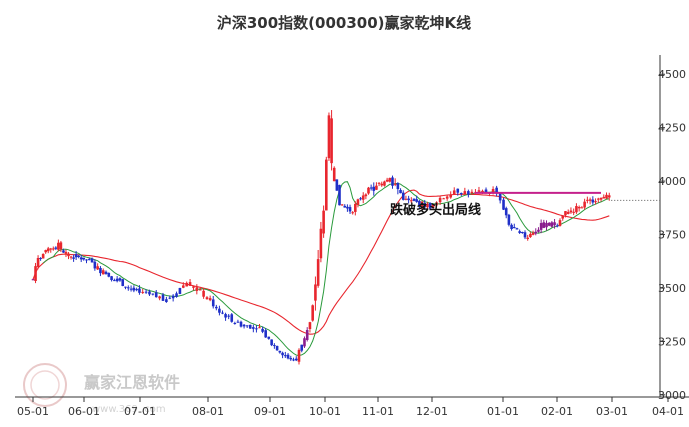  What do you see at coordinates (378, 411) in the screenshot?
I see `x-tick-label: 11-01` at bounding box center [378, 411].